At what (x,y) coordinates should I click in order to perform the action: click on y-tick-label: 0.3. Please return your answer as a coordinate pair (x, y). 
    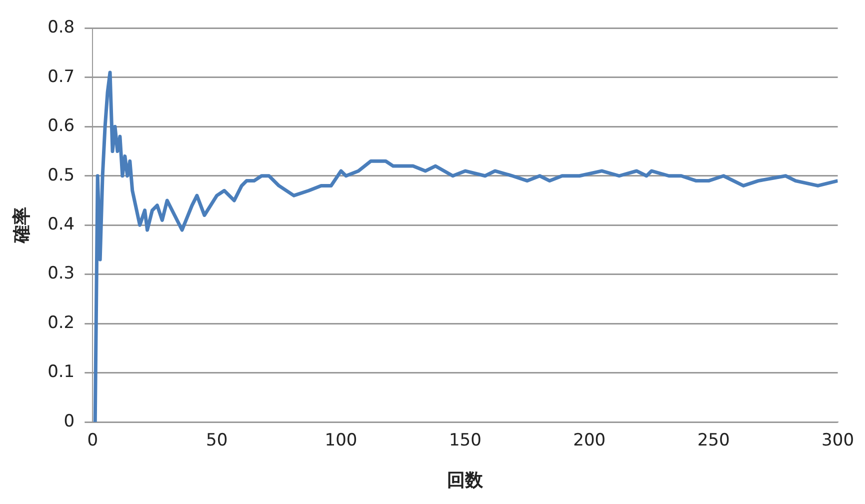
    Looking at the image, I should click on (61, 274).